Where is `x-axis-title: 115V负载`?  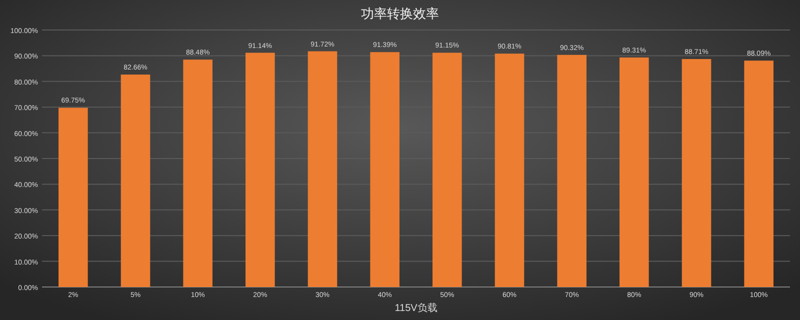
x-axis-title: 115V负载 is located at coordinates (416, 308).